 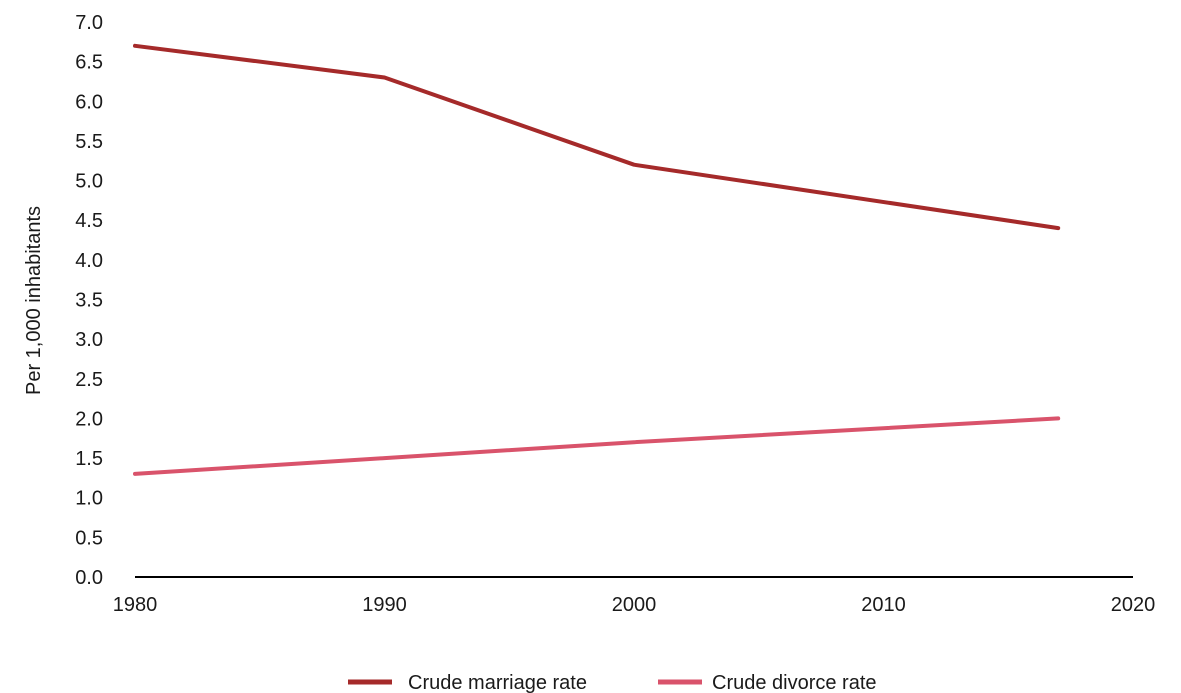 I want to click on y-tick-label: 4.5, so click(x=89, y=221).